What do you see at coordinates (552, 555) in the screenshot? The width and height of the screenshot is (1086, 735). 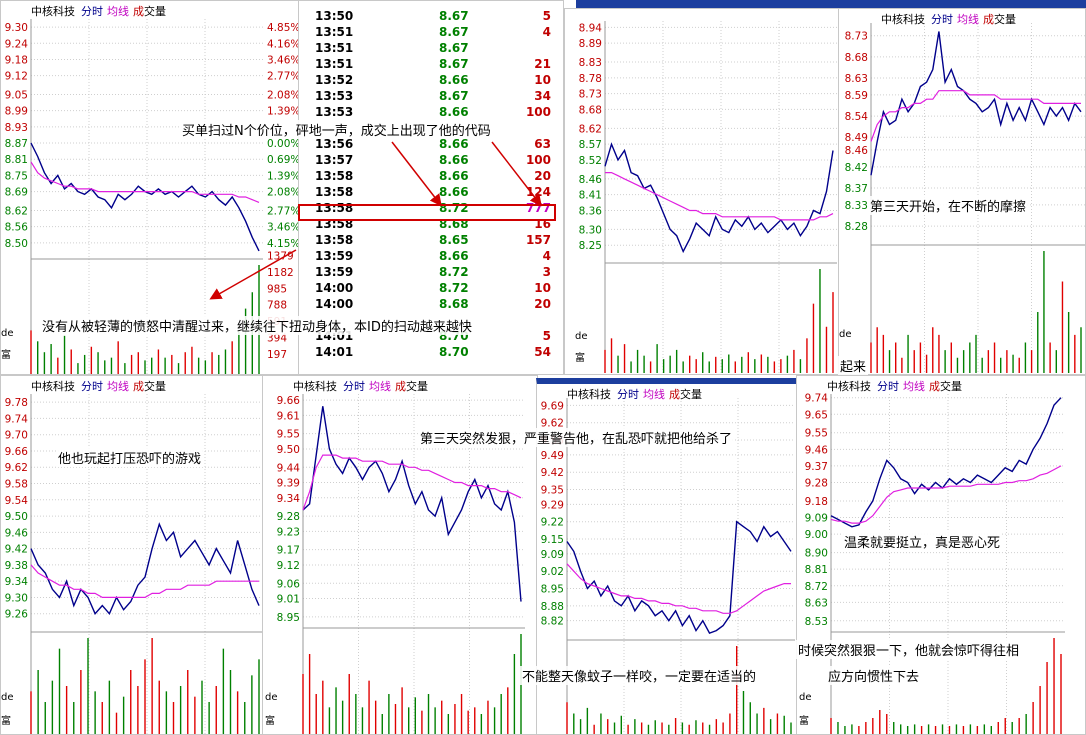 I see `y-tick-label: 9.09` at bounding box center [552, 555].